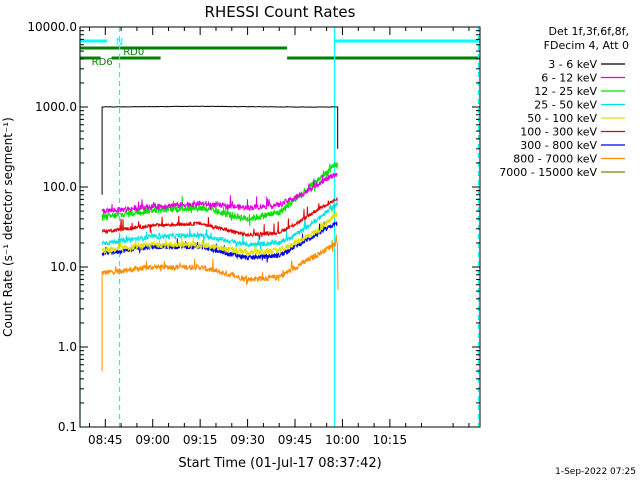  What do you see at coordinates (595, 472) in the screenshot?
I see `footer-timestamp: 1-Sep-2022 07:25` at bounding box center [595, 472].